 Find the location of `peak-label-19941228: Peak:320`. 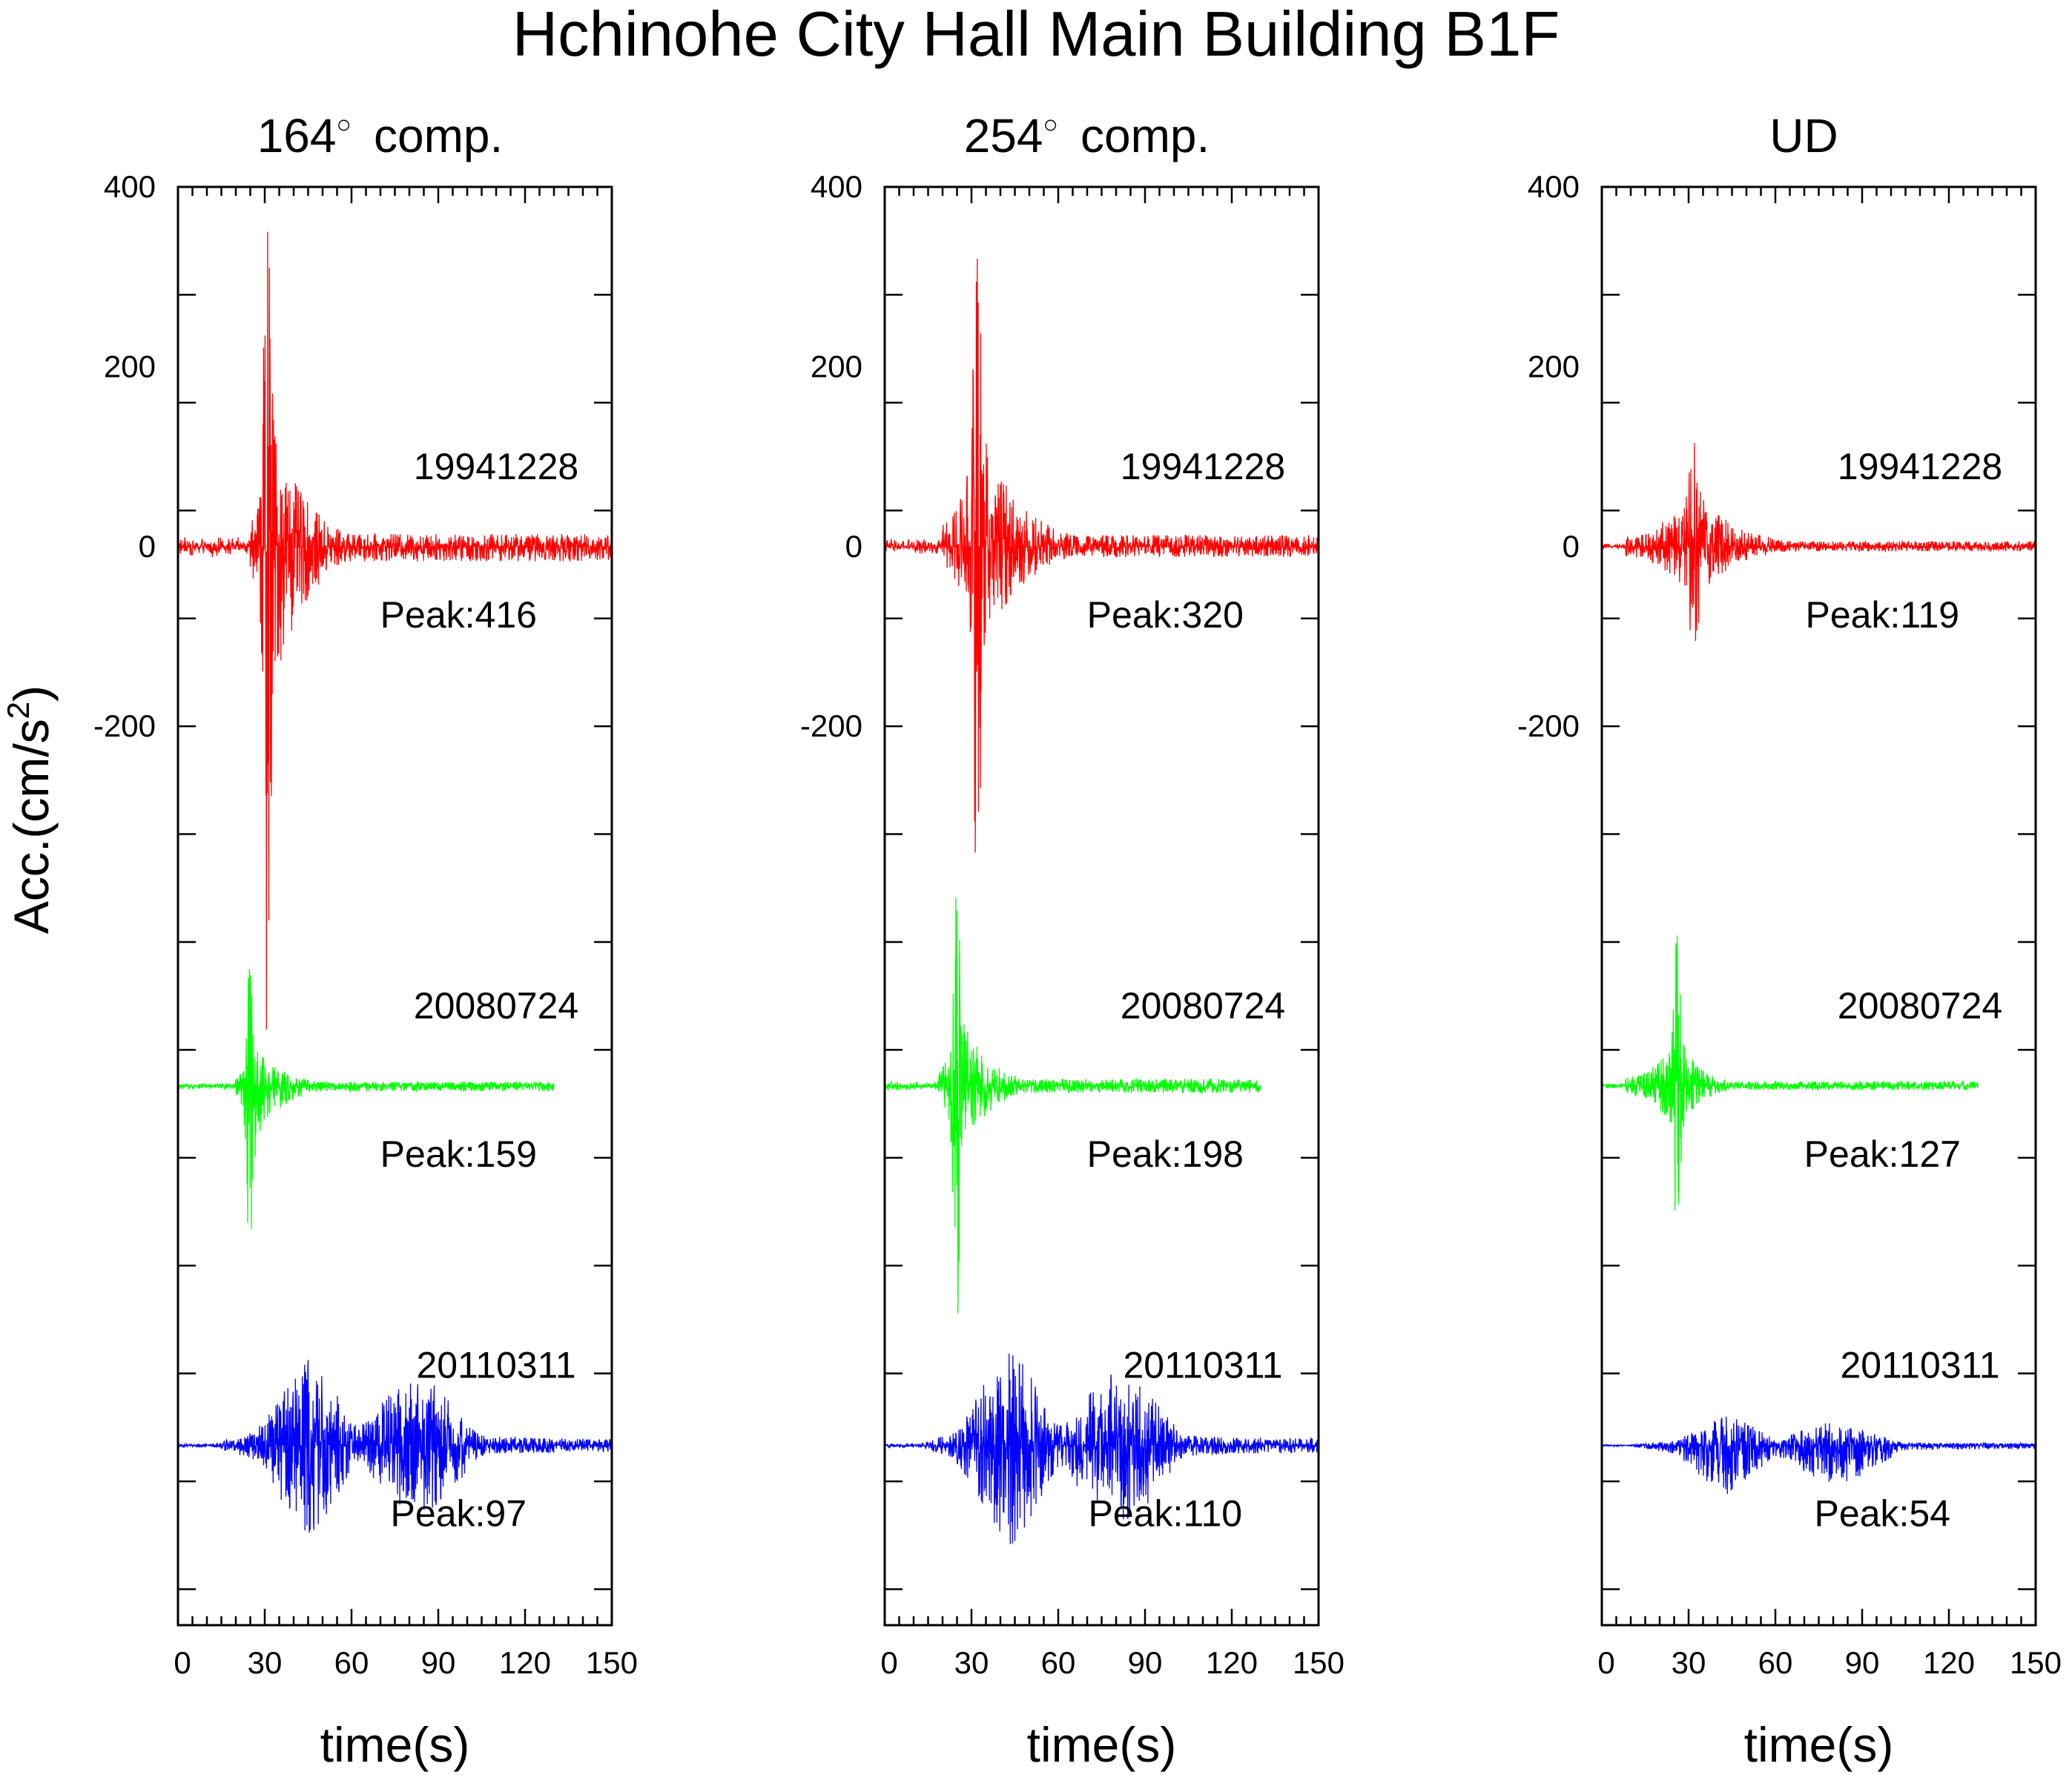

peak-label-19941228: Peak:320 is located at coordinates (1165, 615).